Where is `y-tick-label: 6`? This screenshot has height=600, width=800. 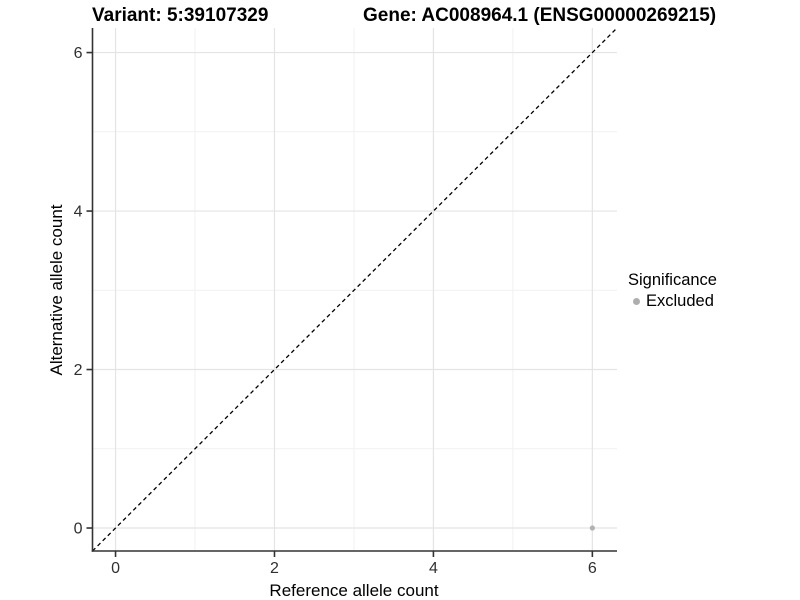 y-tick-label: 6 is located at coordinates (78, 53).